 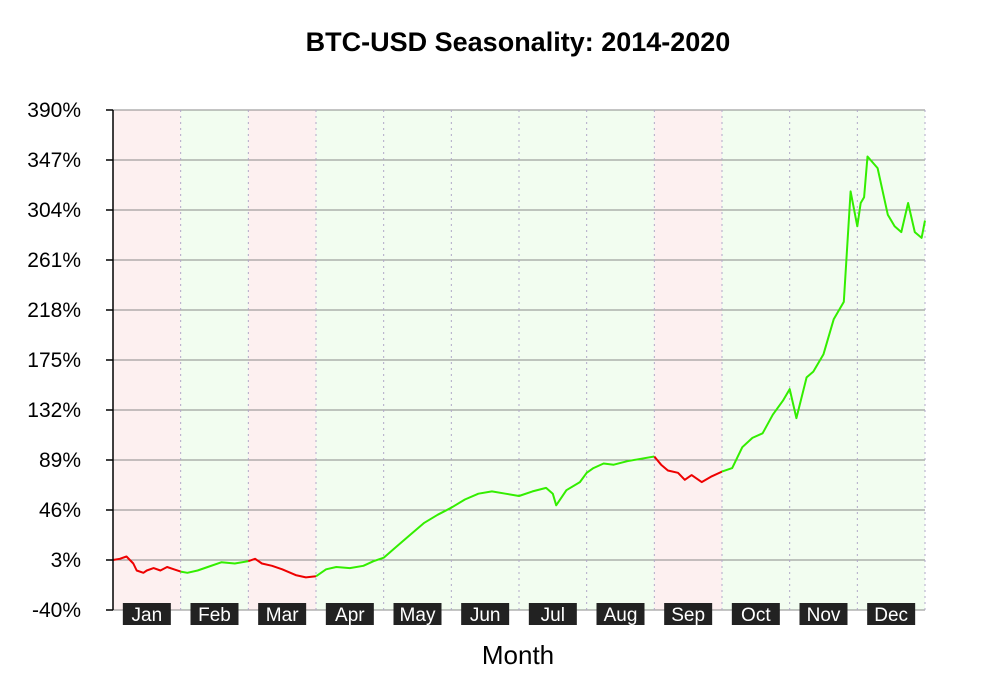 I want to click on month-label-text: Jul, so click(x=553, y=615).